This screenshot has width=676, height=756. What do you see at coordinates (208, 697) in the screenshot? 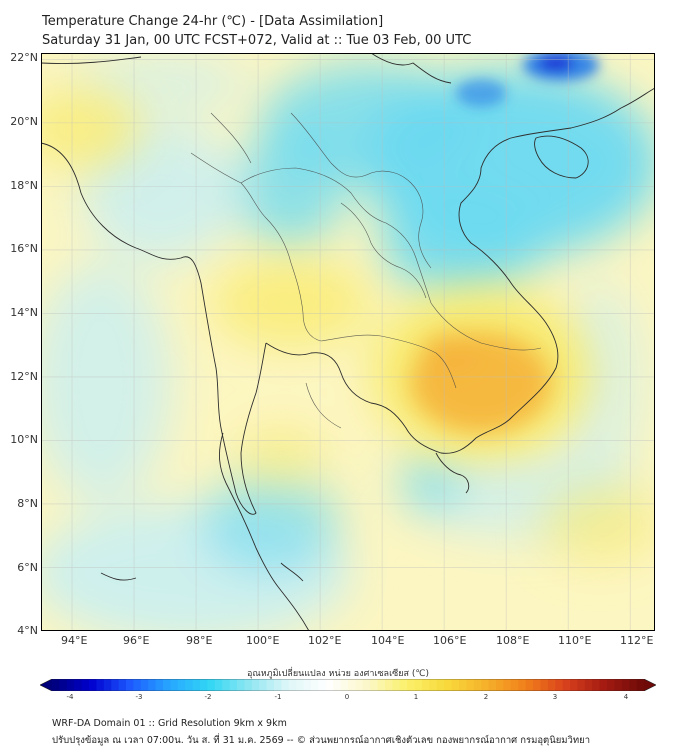
I see `colorbar-tick-neg2: -2` at bounding box center [208, 697].